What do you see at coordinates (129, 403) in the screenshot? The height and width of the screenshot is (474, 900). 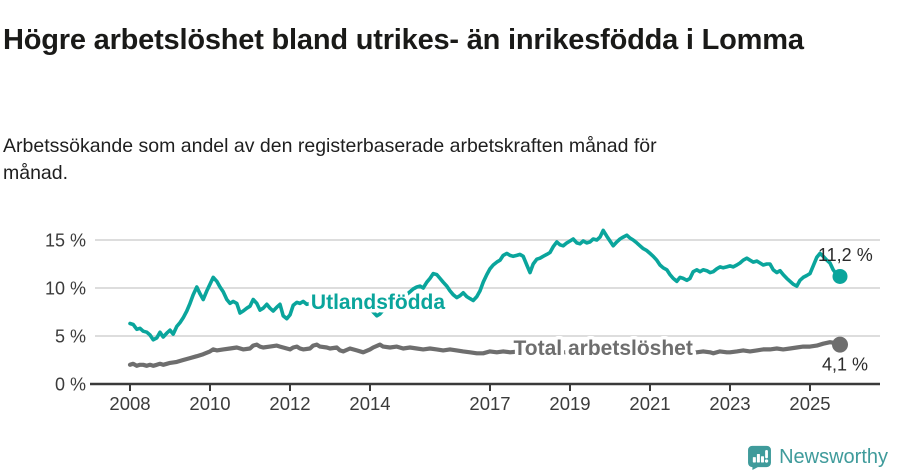 I see `x-axis-tick-label: 2008` at bounding box center [129, 403].